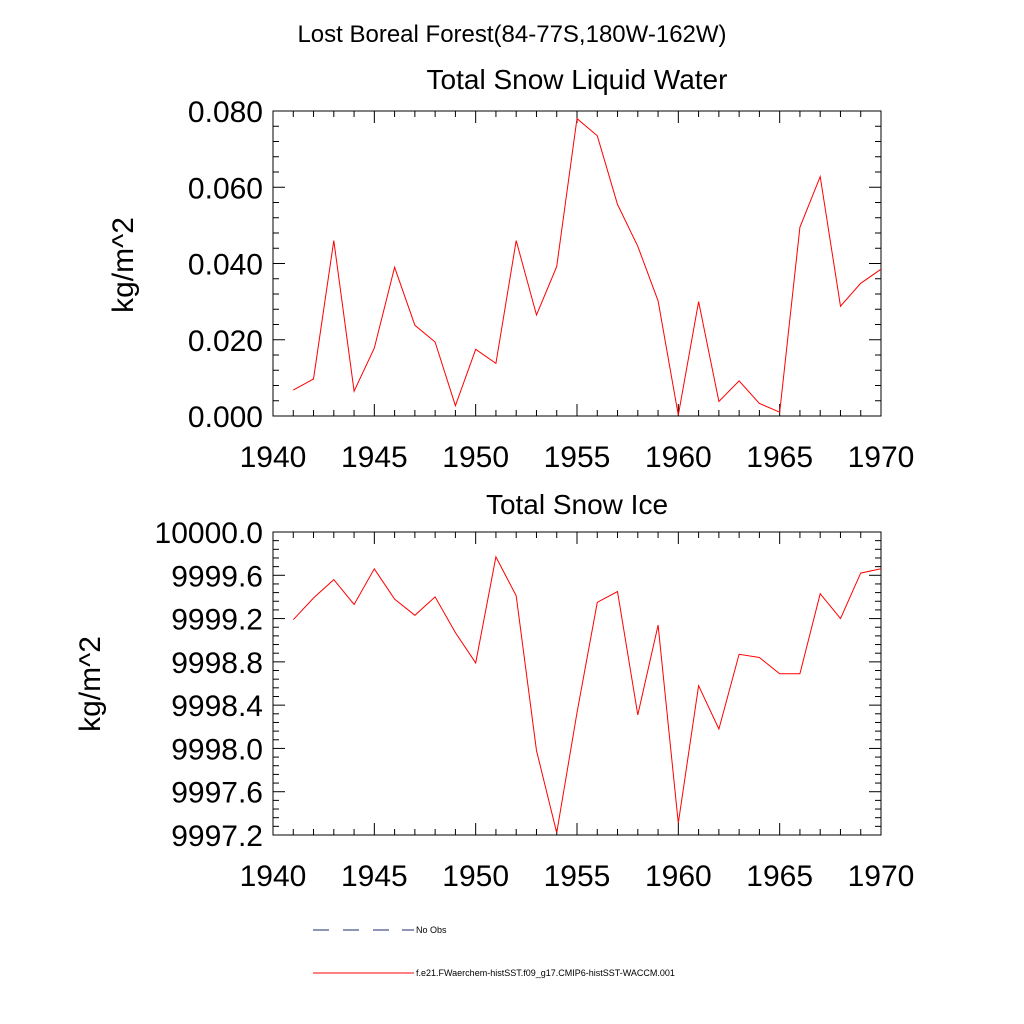 The height and width of the screenshot is (1024, 1024). Describe the element at coordinates (225, 112) in the screenshot. I see `y-tick-label: 0.080` at that location.